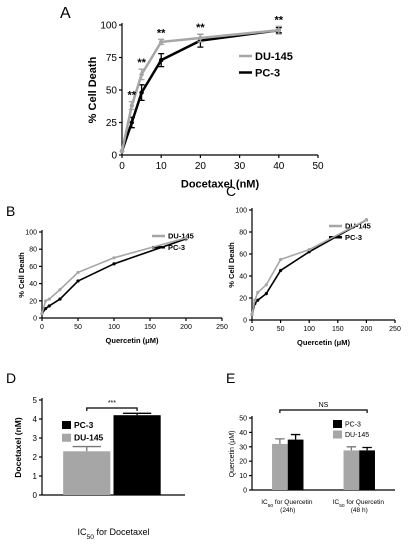  I want to click on y-tick-label: 10, so click(243, 476).